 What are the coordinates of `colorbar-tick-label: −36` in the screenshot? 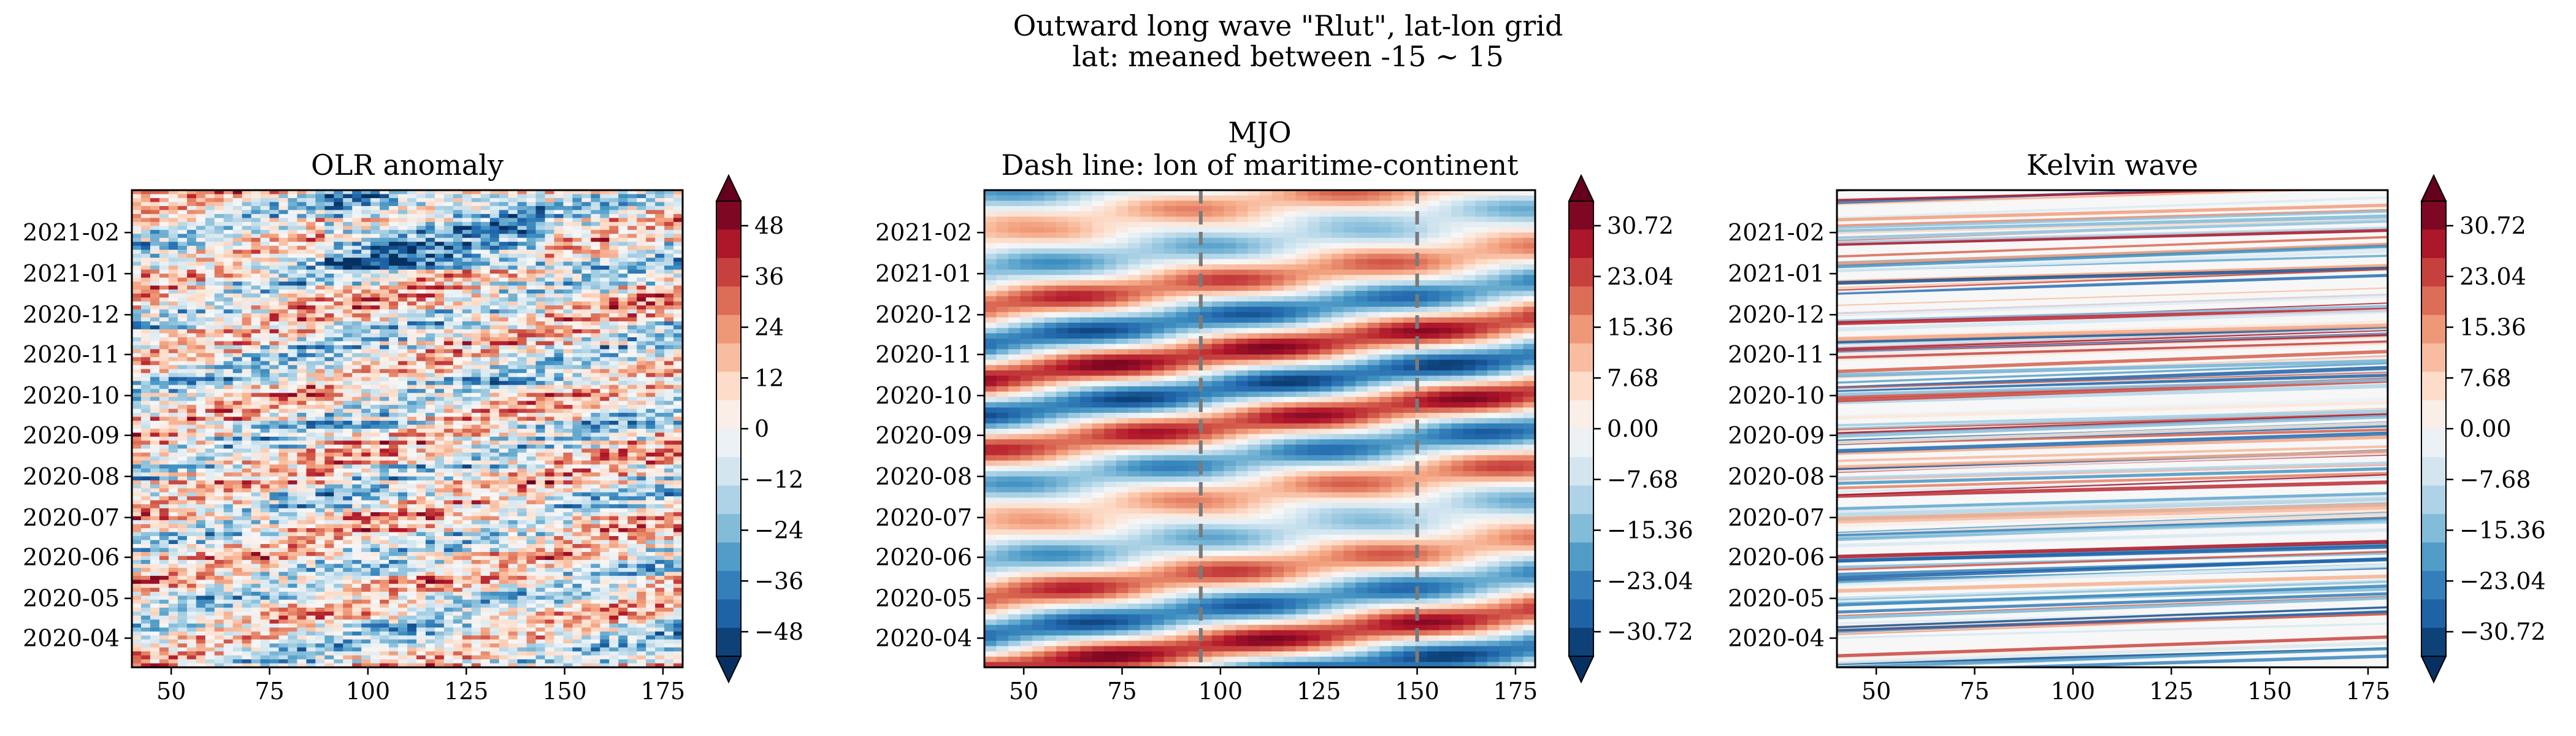 It's located at (778, 580).